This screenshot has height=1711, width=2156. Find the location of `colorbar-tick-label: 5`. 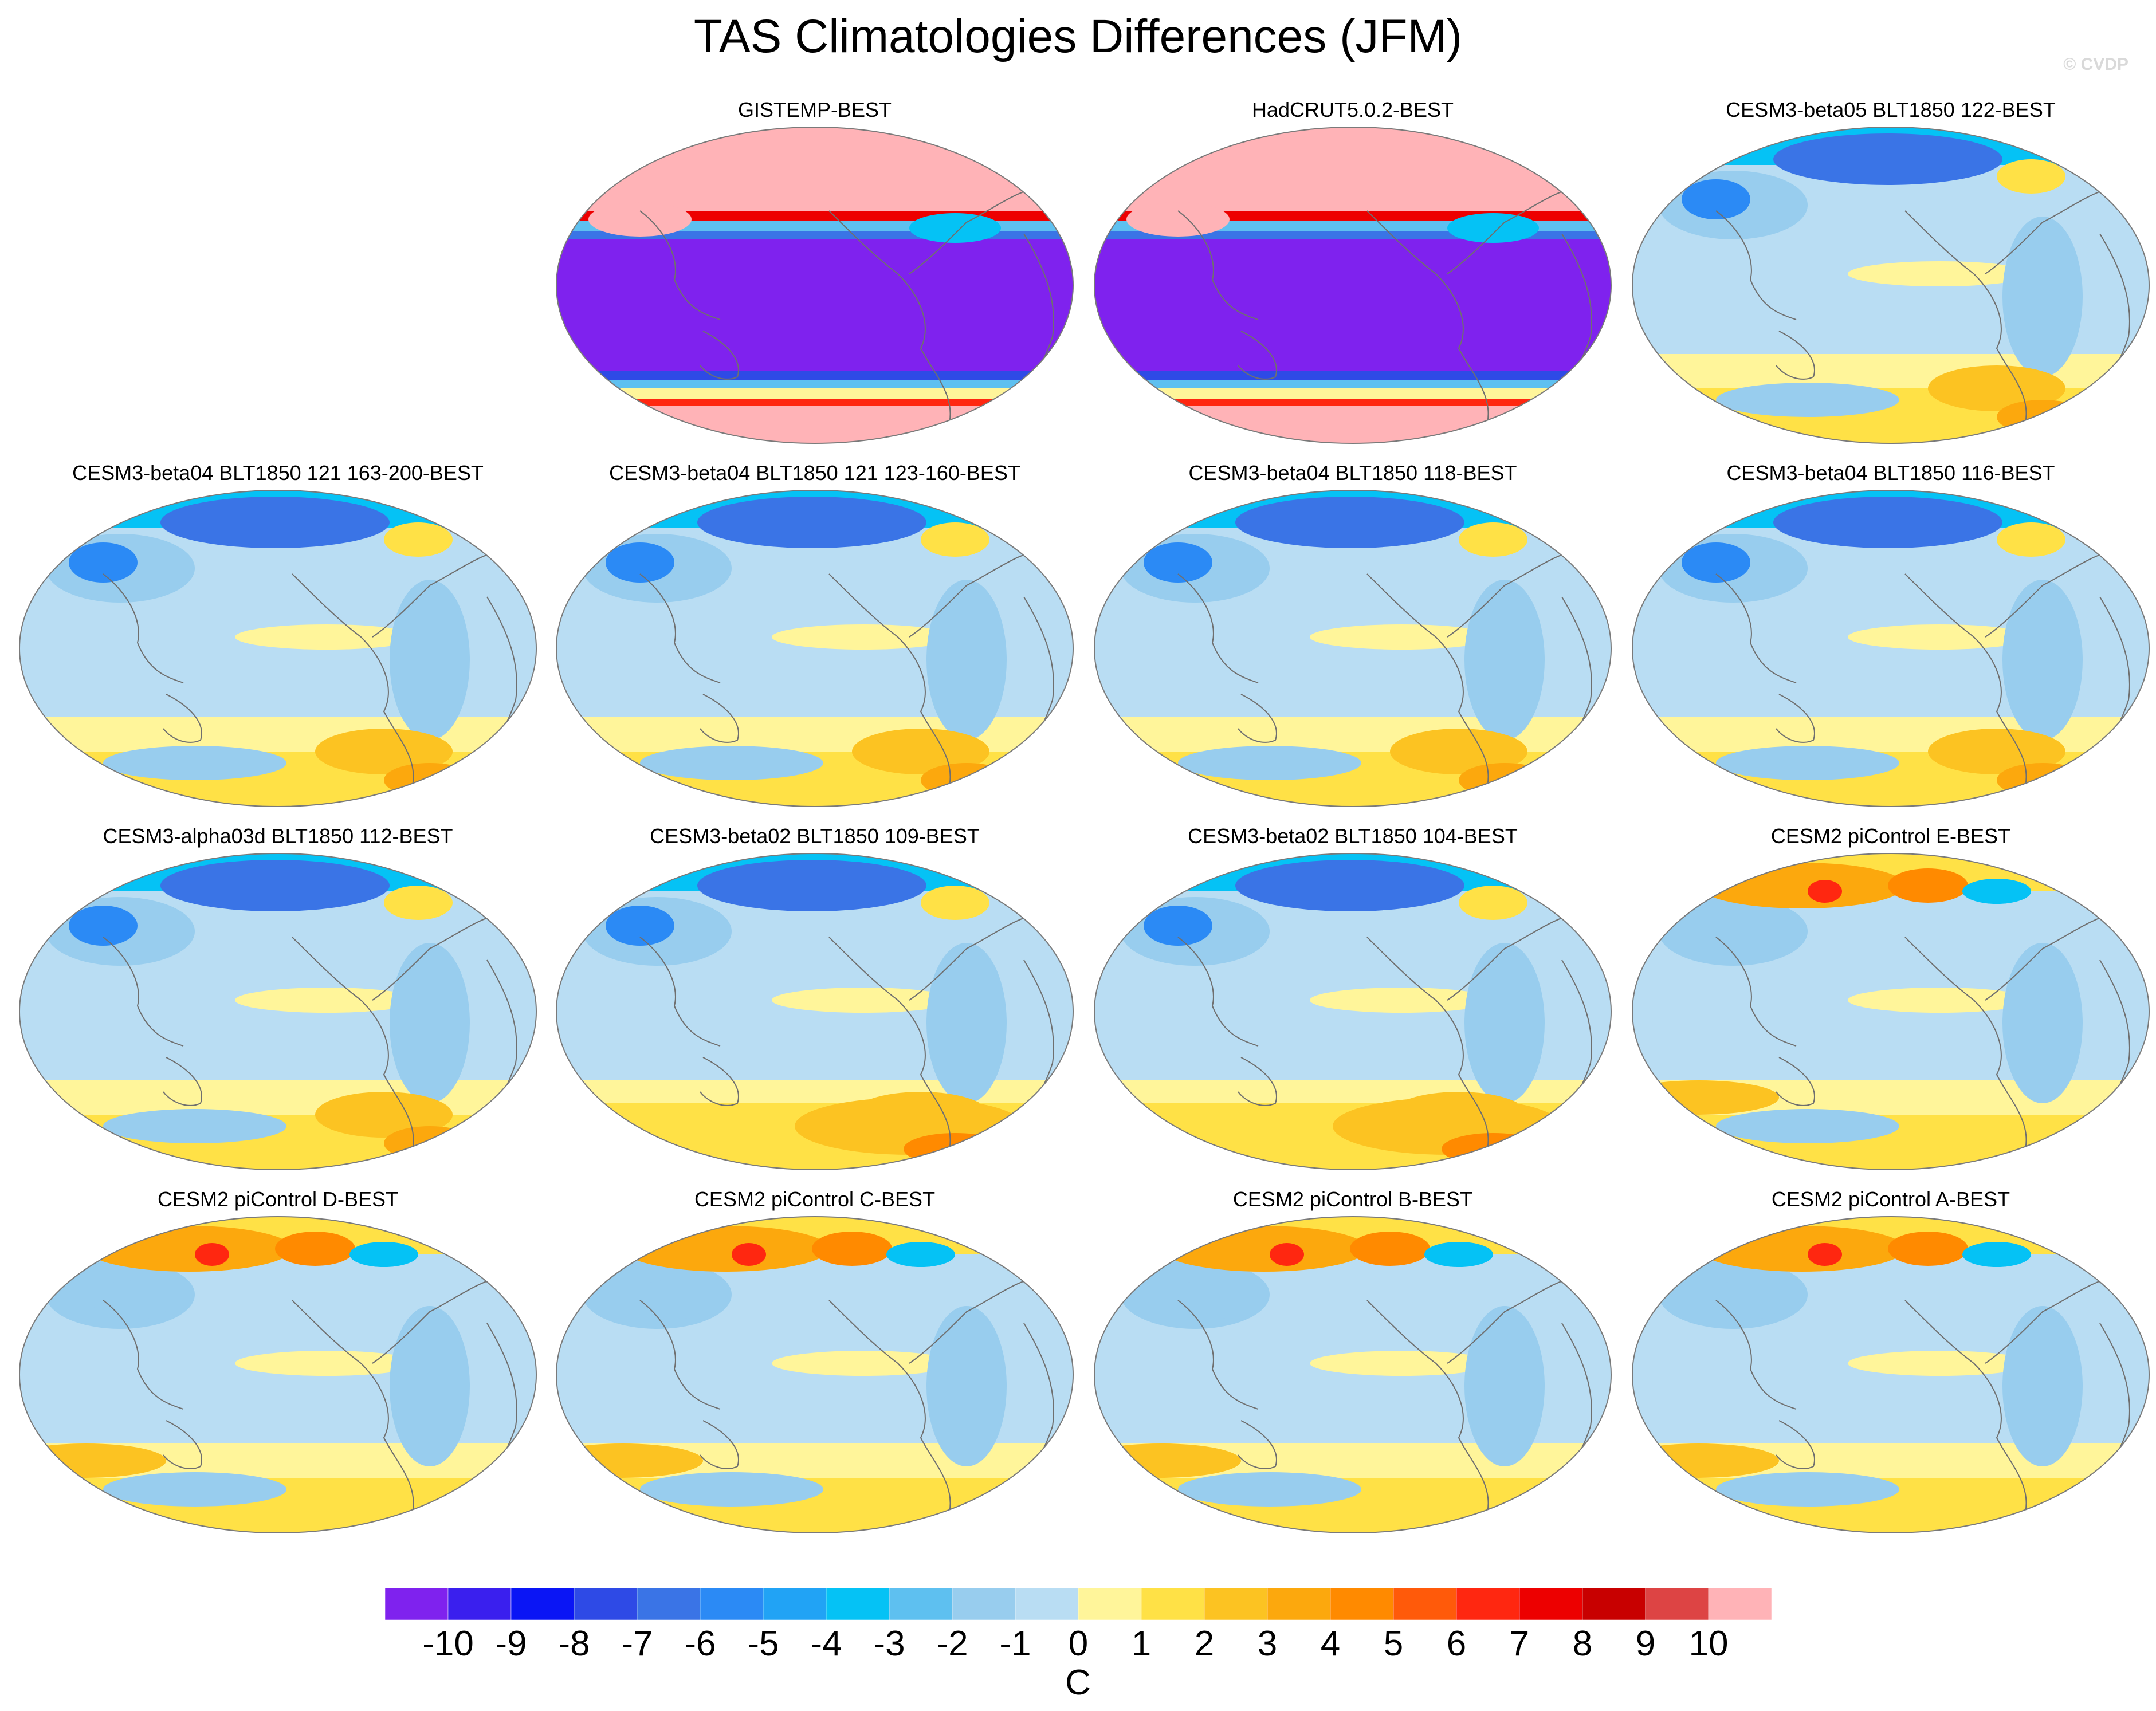

colorbar-tick-label: 5 is located at coordinates (1393, 1643).